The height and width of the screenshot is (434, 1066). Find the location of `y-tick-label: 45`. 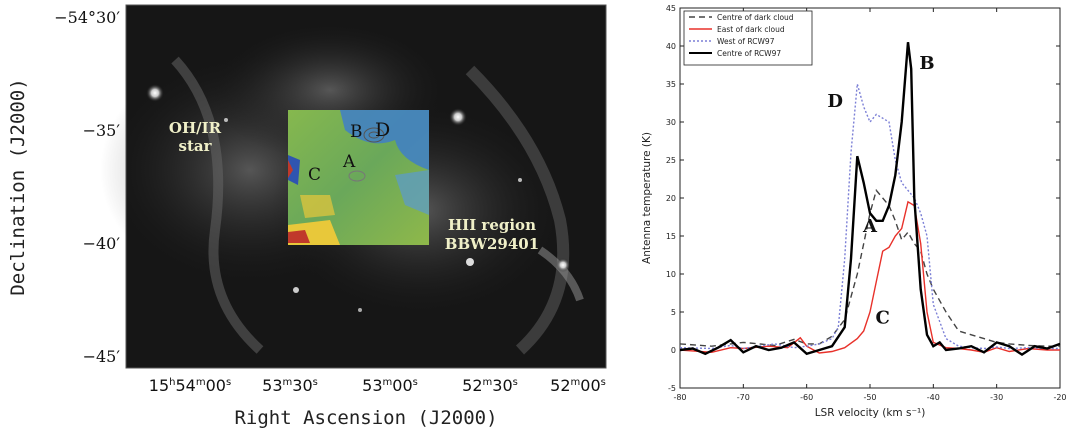

y-tick-label: 45 is located at coordinates (671, 8).